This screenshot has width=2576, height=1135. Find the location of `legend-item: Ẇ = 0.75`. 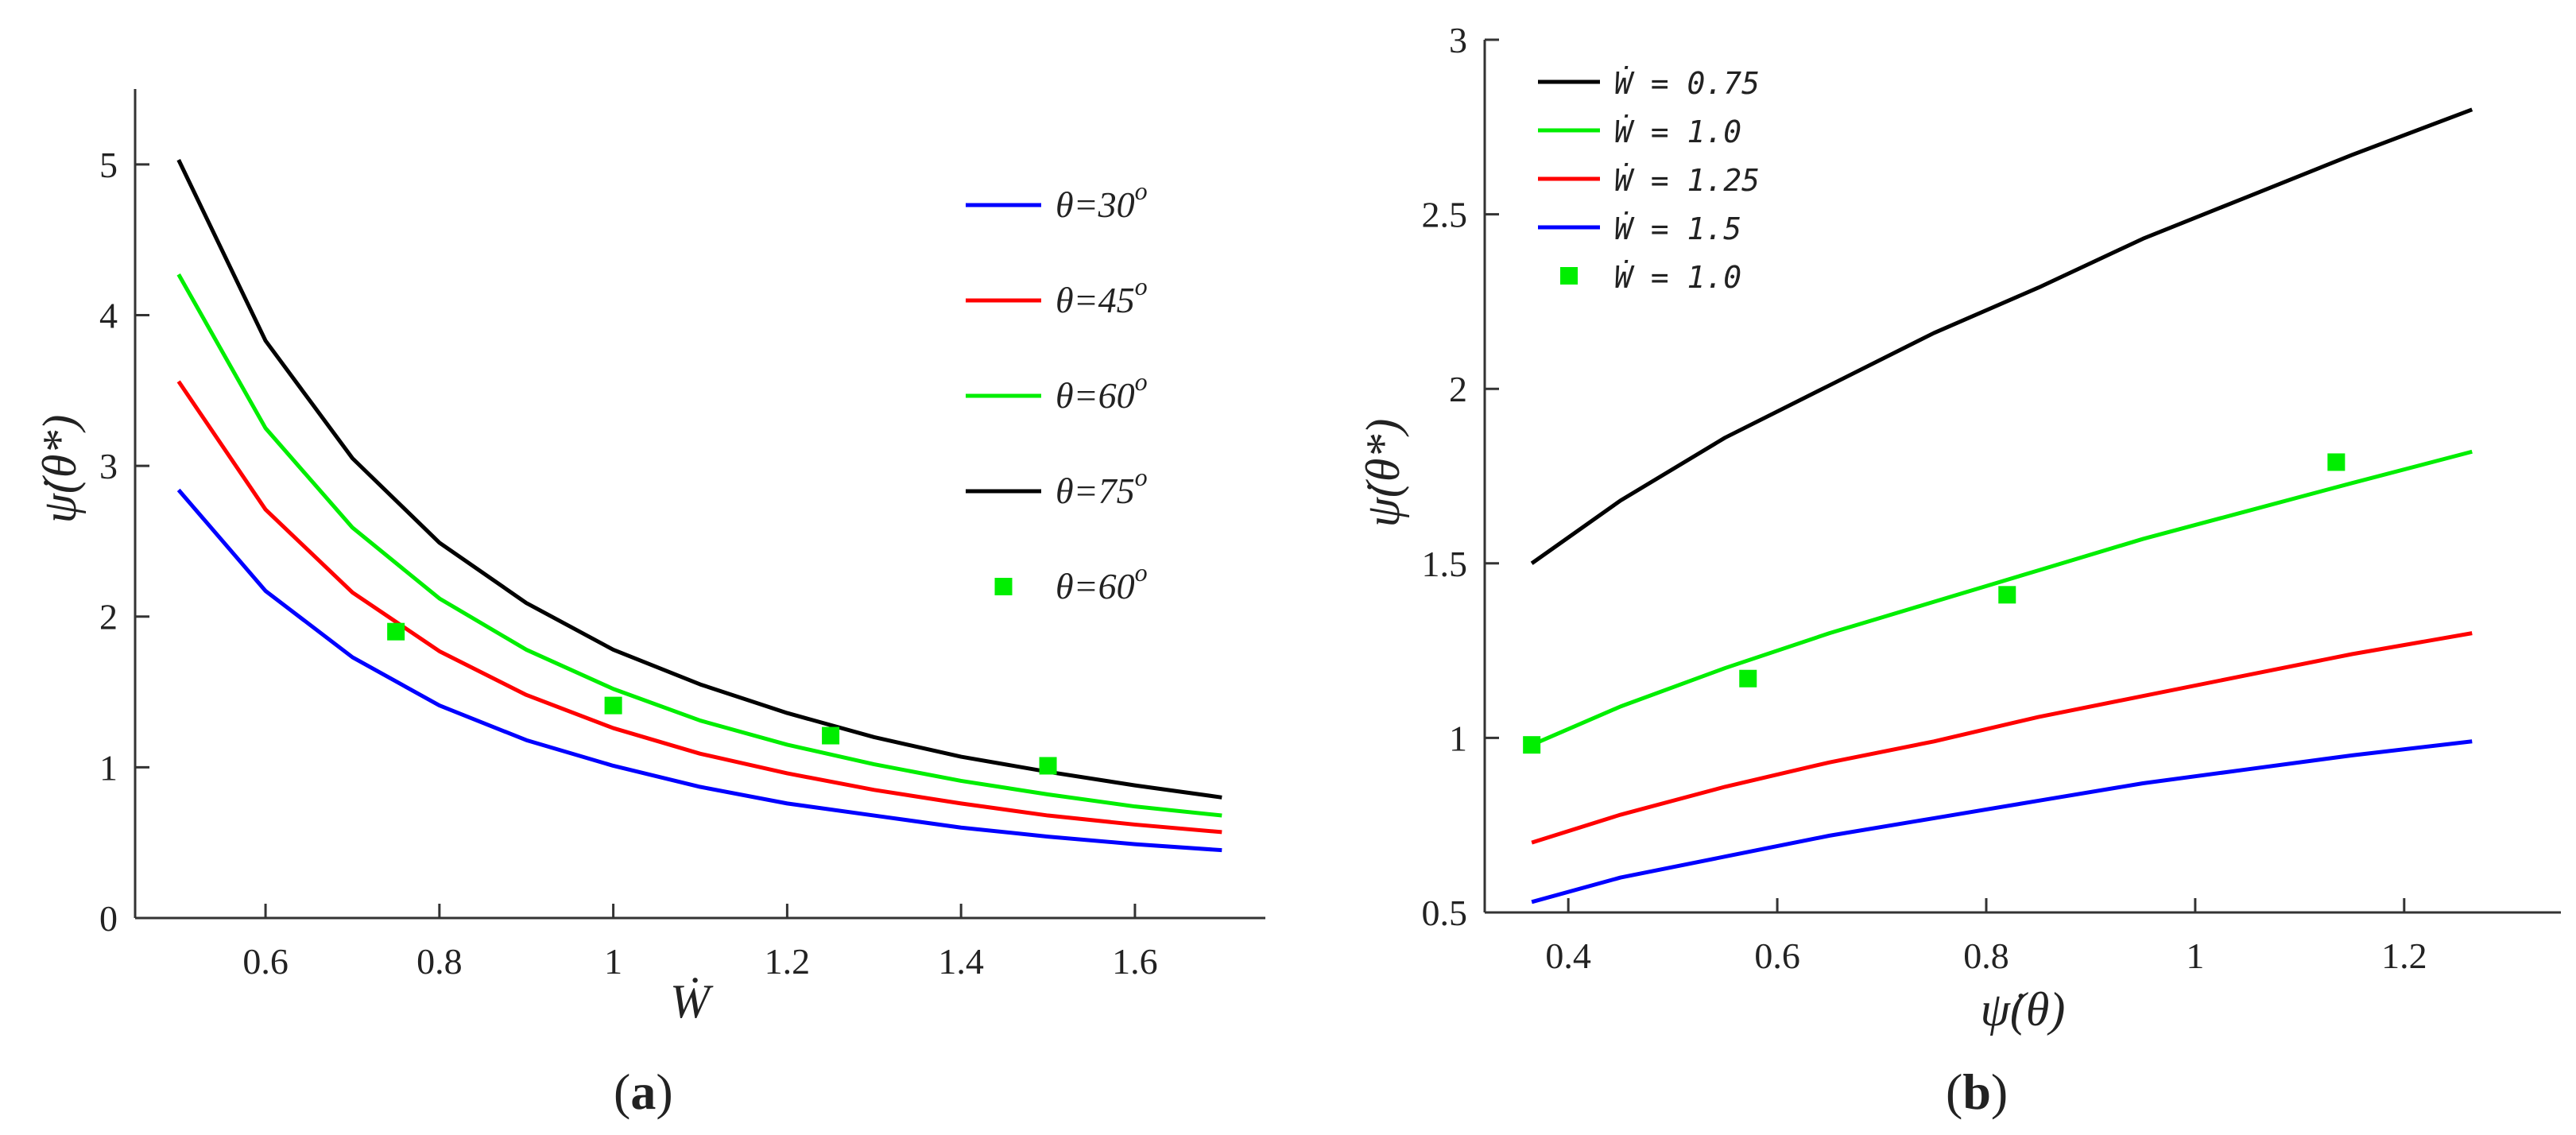

legend-item: Ẇ = 0.75 is located at coordinates (1649, 83).